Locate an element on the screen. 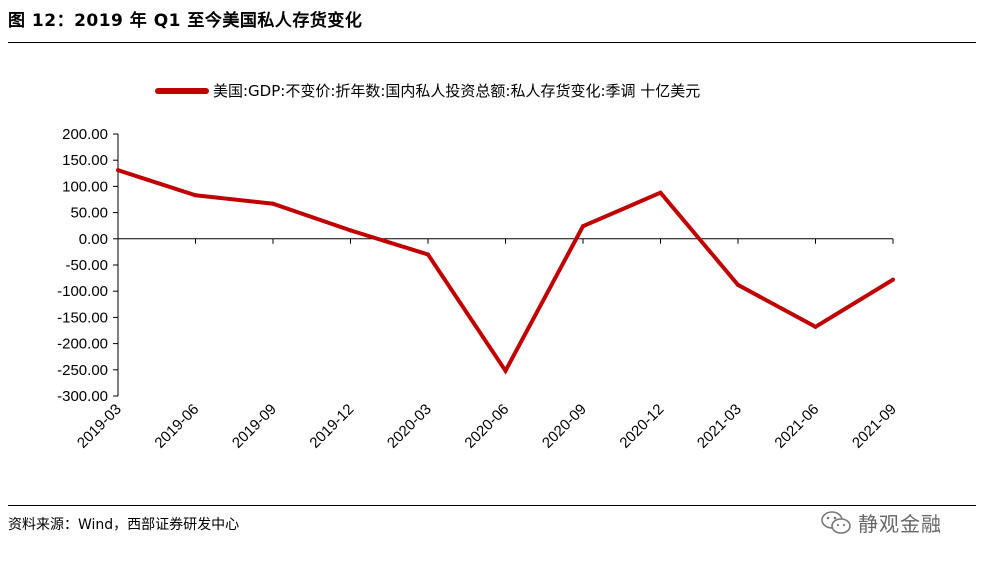 This screenshot has height=567, width=996. x-tick-label: 2019-09 is located at coordinates (254, 426).